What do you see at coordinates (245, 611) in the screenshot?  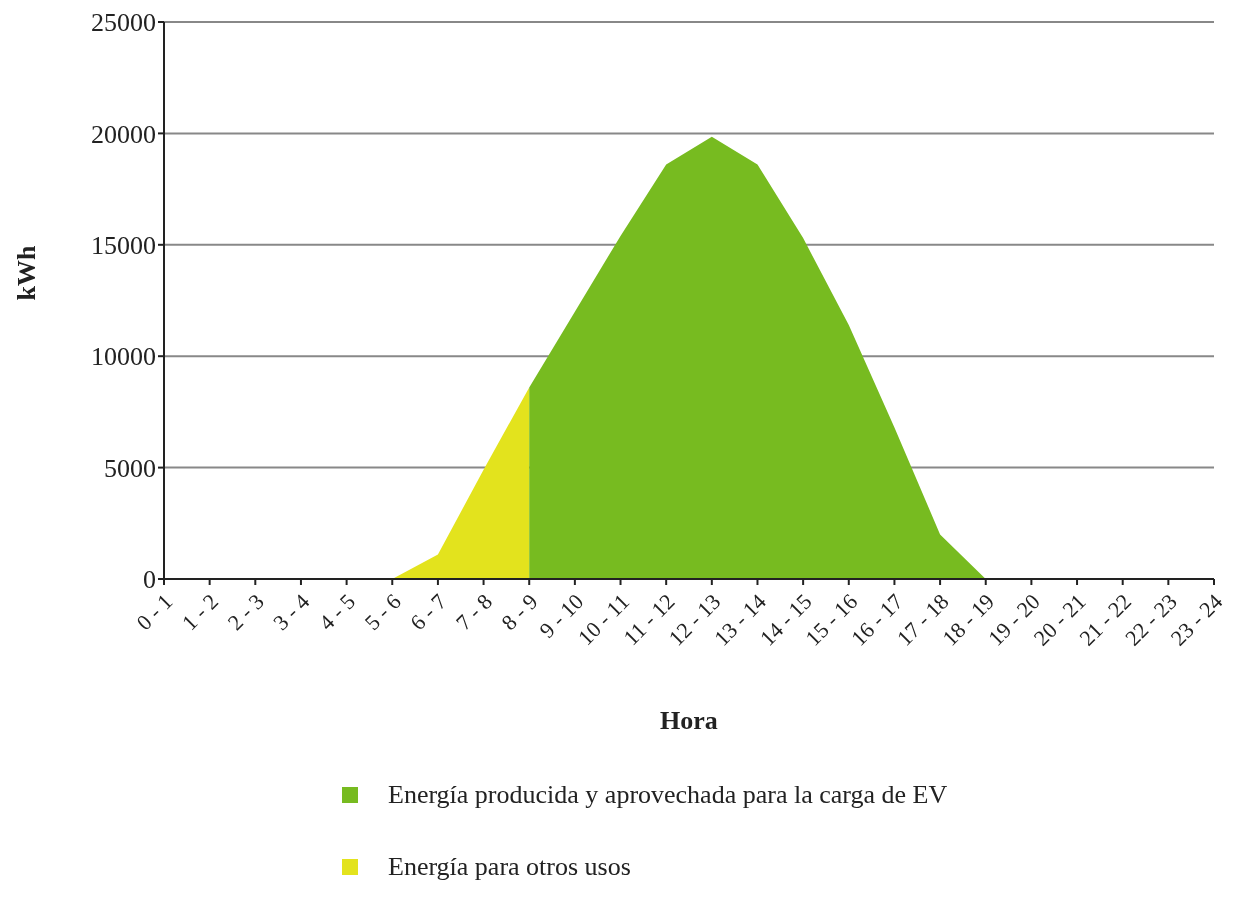 I see `x-tick-label: 2 - 3` at bounding box center [245, 611].